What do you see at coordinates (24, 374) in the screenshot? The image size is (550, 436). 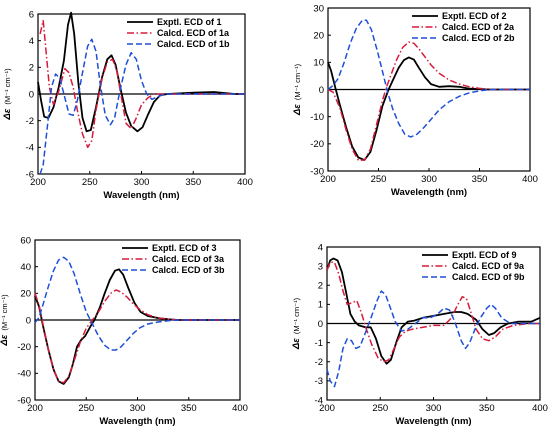 I see `y-tick-label: -40` at bounding box center [24, 374].